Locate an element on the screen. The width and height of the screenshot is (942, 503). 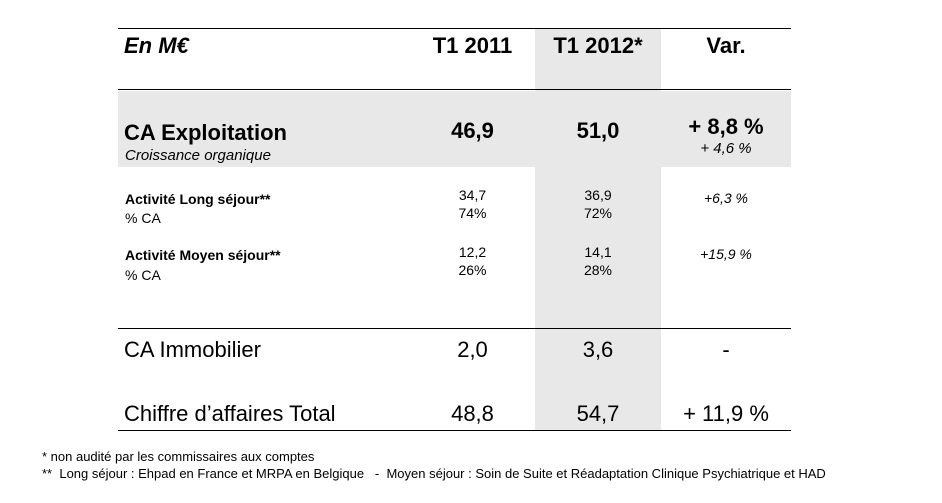
header-t1-2011: T1 2011 is located at coordinates (472, 45).